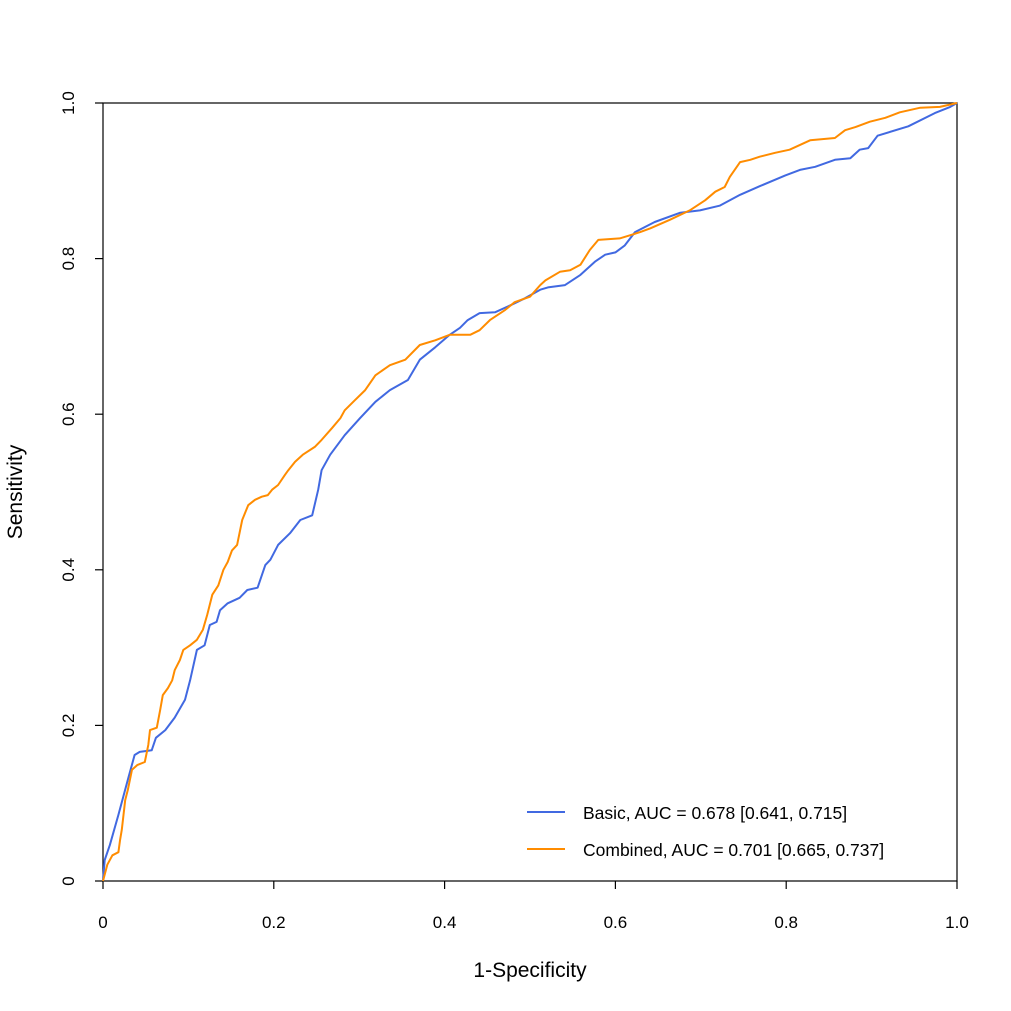 The height and width of the screenshot is (1011, 1011). I want to click on x-tick-label: 0.8, so click(786, 922).